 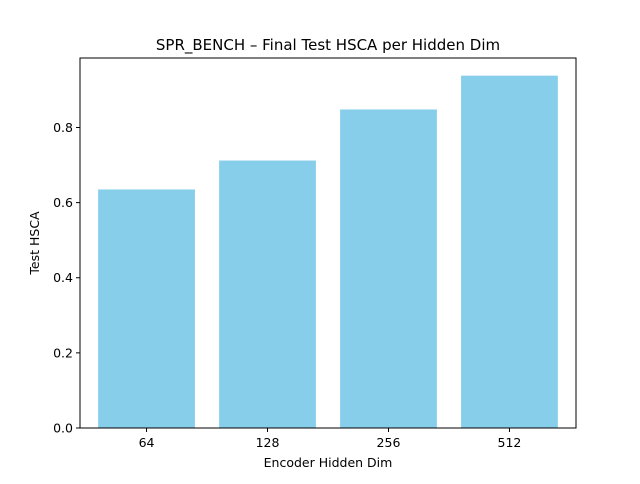 What do you see at coordinates (510, 442) in the screenshot?
I see `x-tick-label: 512` at bounding box center [510, 442].